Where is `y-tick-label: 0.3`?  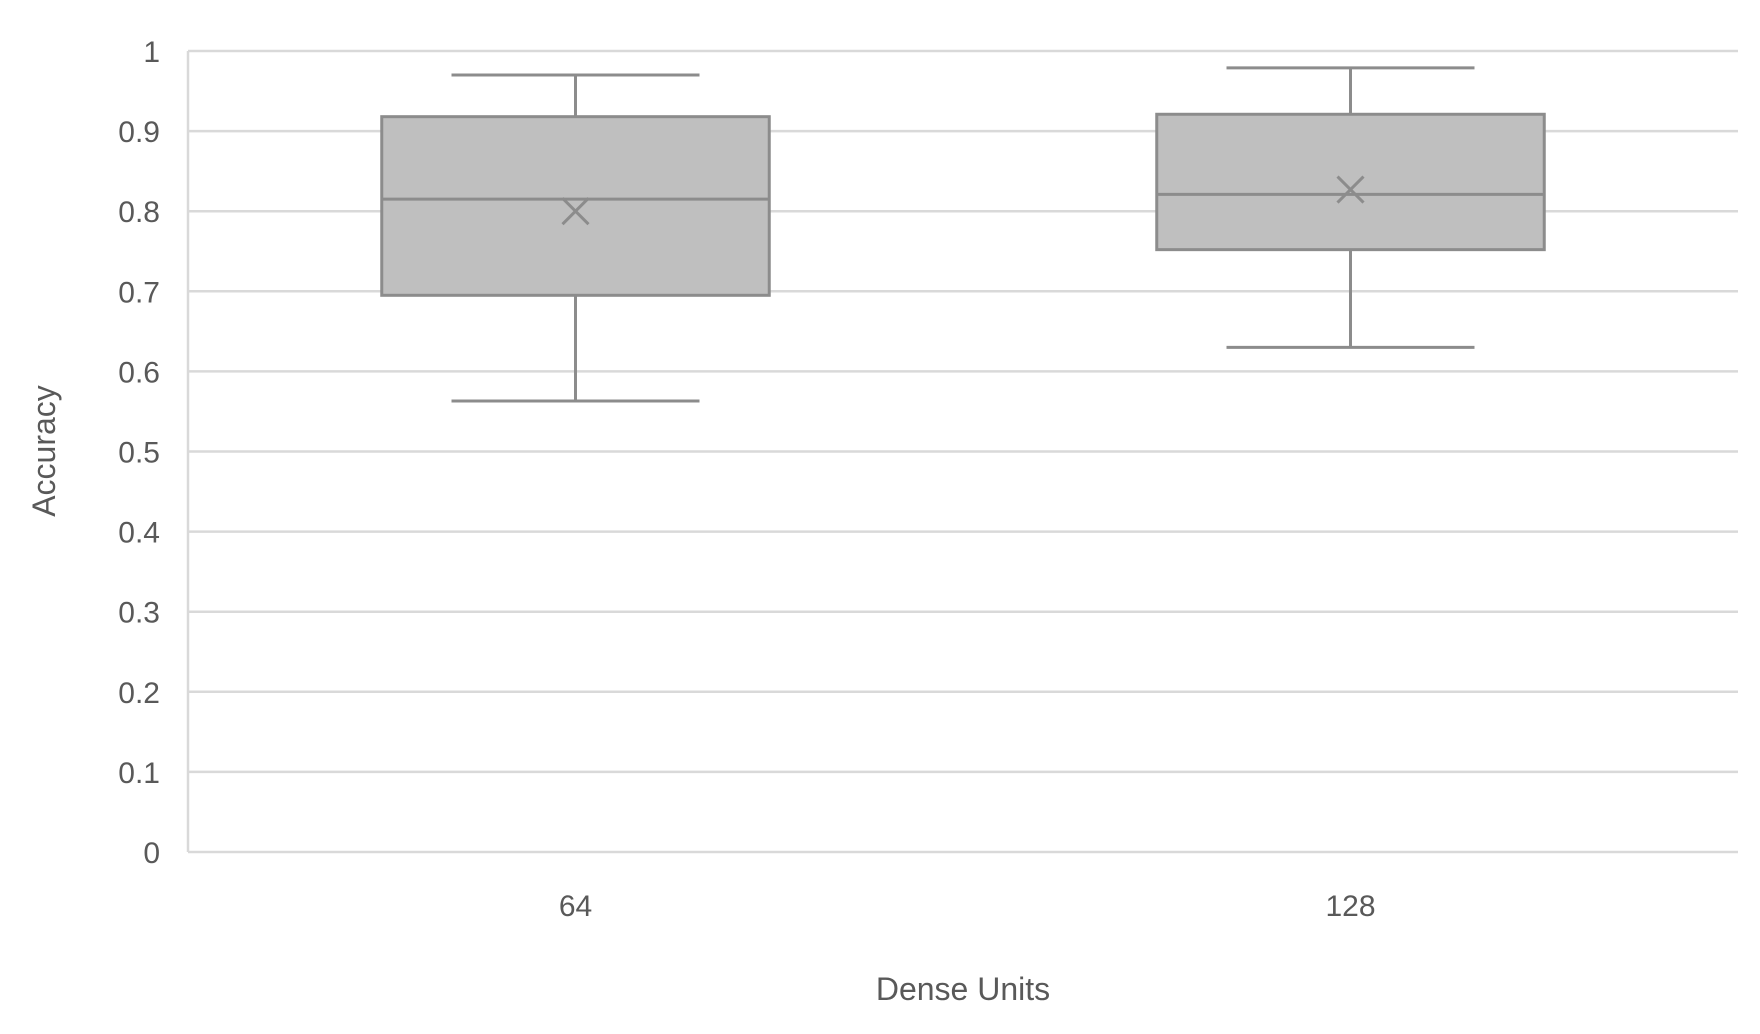 y-tick-label: 0.3 is located at coordinates (139, 613).